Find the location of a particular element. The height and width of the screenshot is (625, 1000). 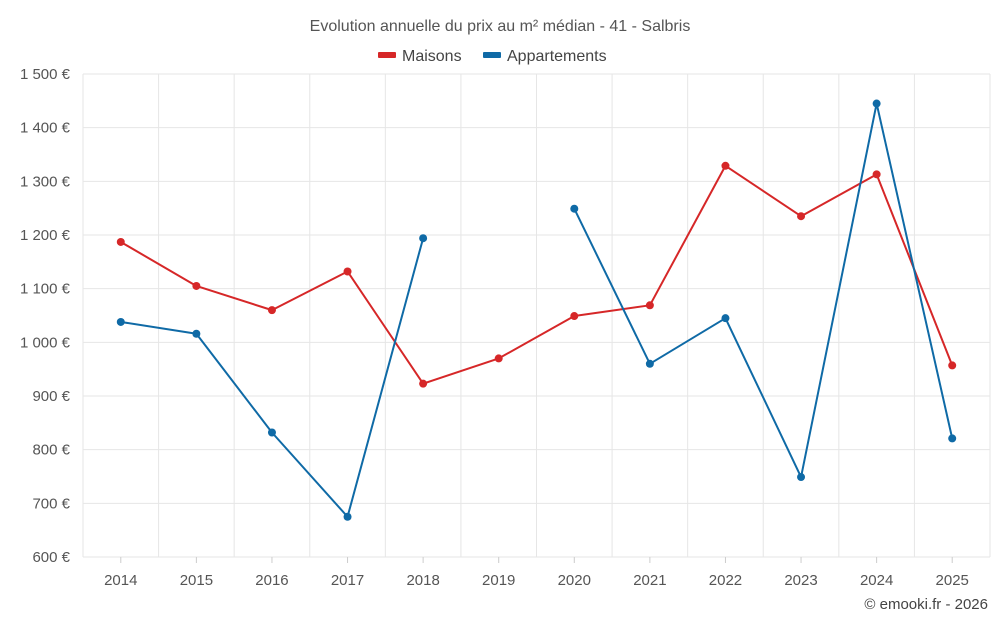

legend-item-appartements: Appartements is located at coordinates (545, 56).